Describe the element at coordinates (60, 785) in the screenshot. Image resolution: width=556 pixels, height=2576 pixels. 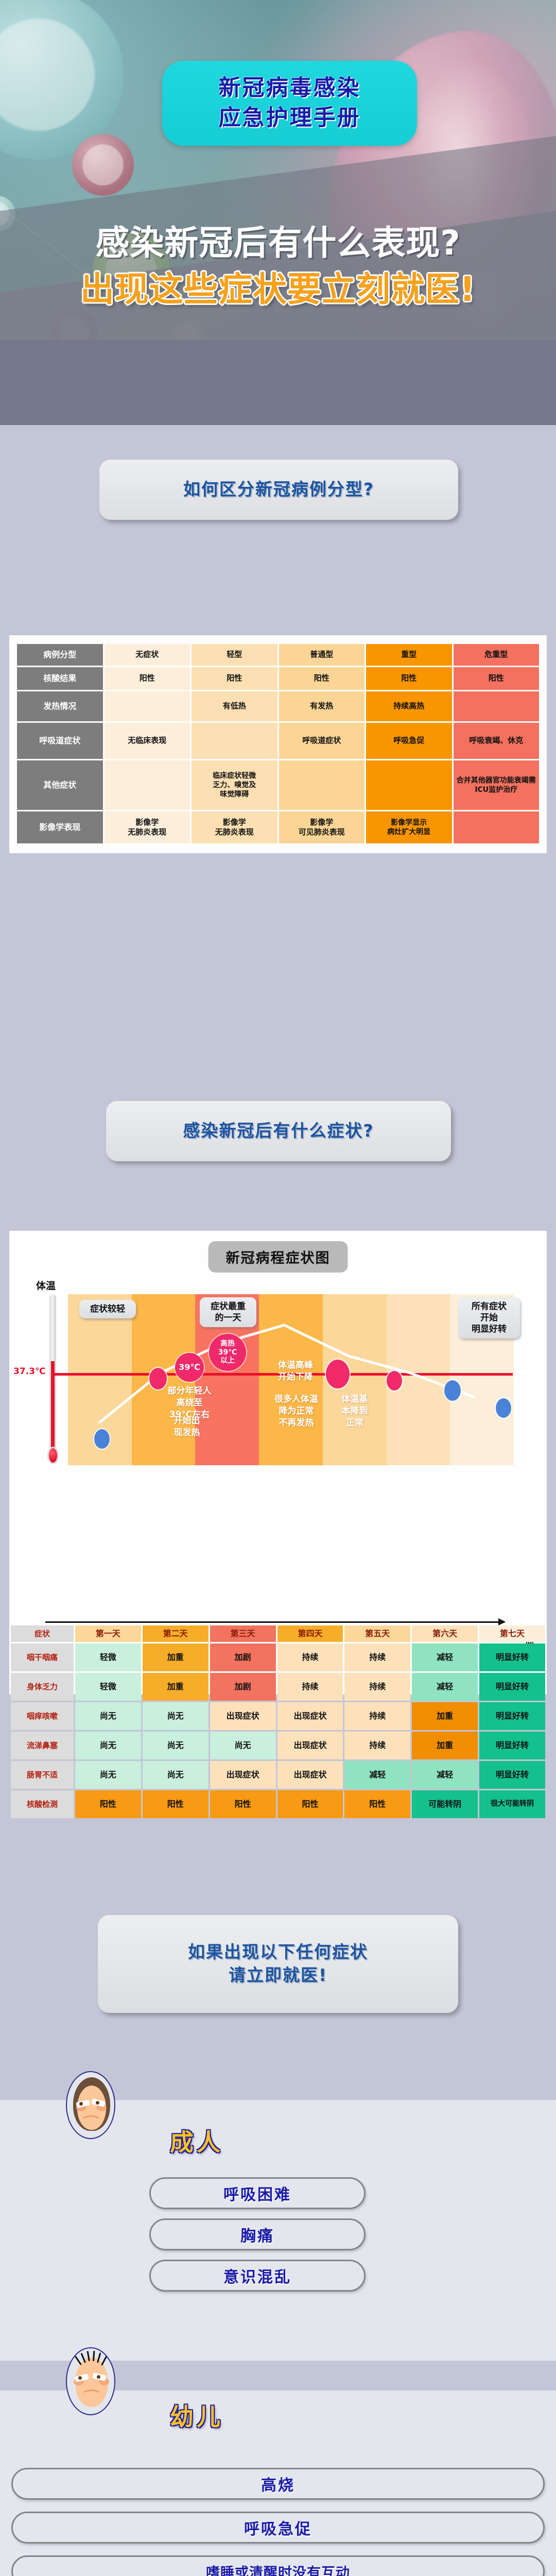
I see `table-row-label: 其他症状` at that location.